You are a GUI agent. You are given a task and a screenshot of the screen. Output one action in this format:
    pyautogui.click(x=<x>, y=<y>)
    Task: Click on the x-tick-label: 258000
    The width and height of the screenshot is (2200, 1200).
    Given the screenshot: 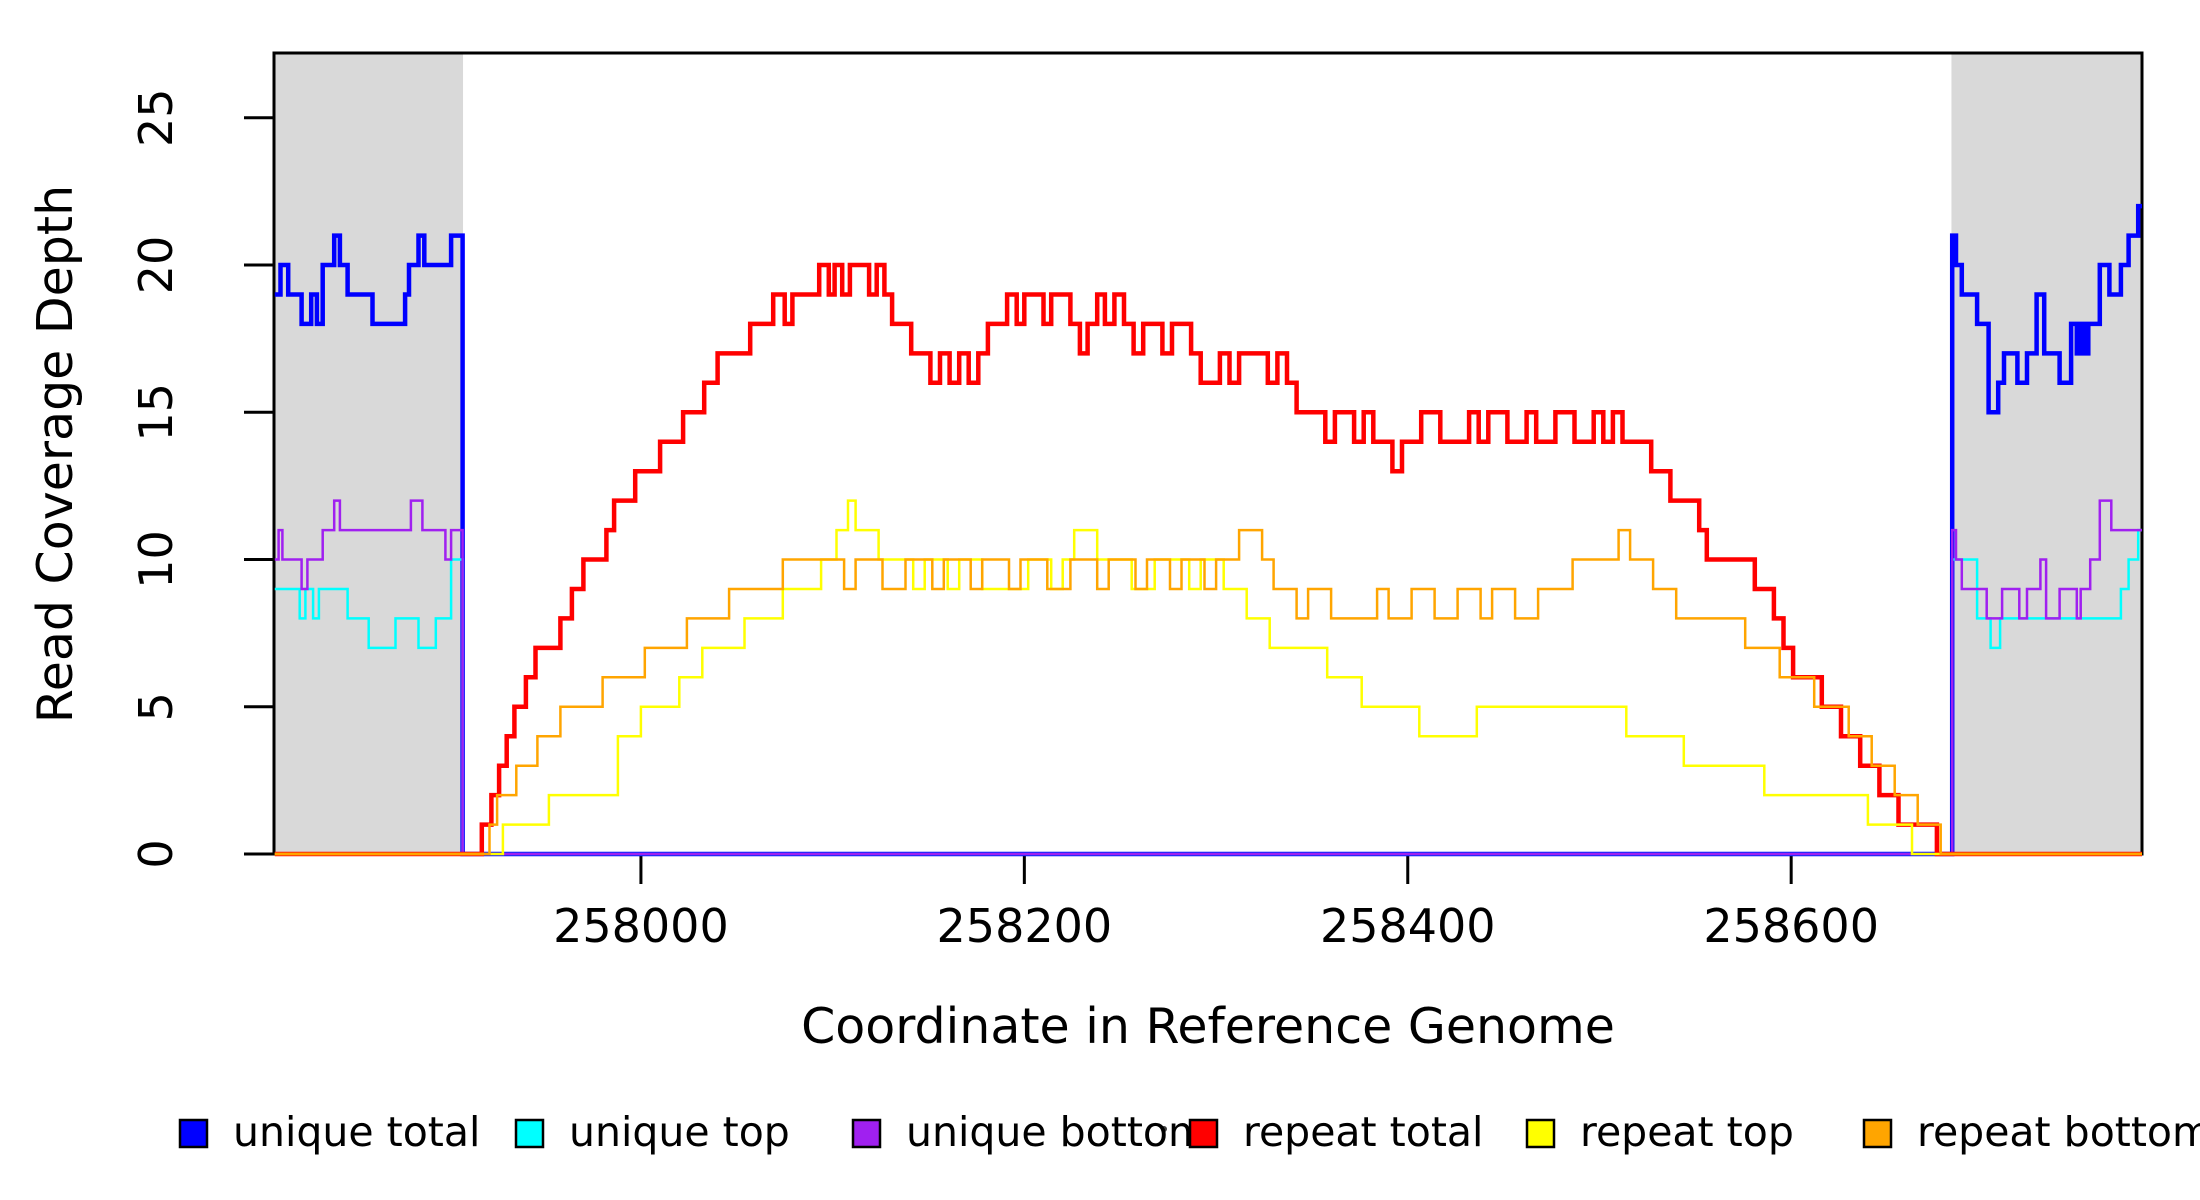 What is the action you would take?
    pyautogui.click(x=641, y=926)
    